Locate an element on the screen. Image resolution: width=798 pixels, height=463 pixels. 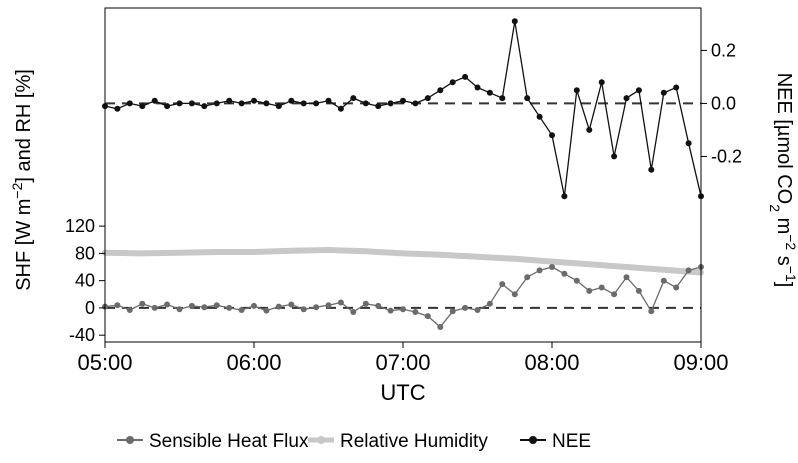
y-axis-left-title: SHF [W m−2] and RH [%] is located at coordinates (22, 180).